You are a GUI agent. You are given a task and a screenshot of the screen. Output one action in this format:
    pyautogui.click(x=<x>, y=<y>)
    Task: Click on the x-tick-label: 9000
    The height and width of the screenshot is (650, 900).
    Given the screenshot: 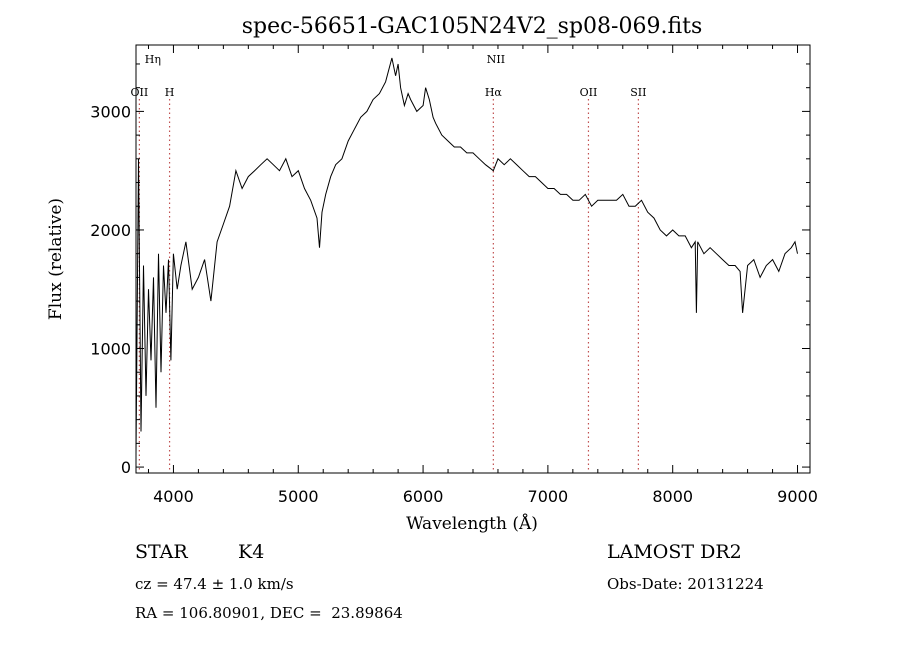 What is the action you would take?
    pyautogui.click(x=797, y=496)
    